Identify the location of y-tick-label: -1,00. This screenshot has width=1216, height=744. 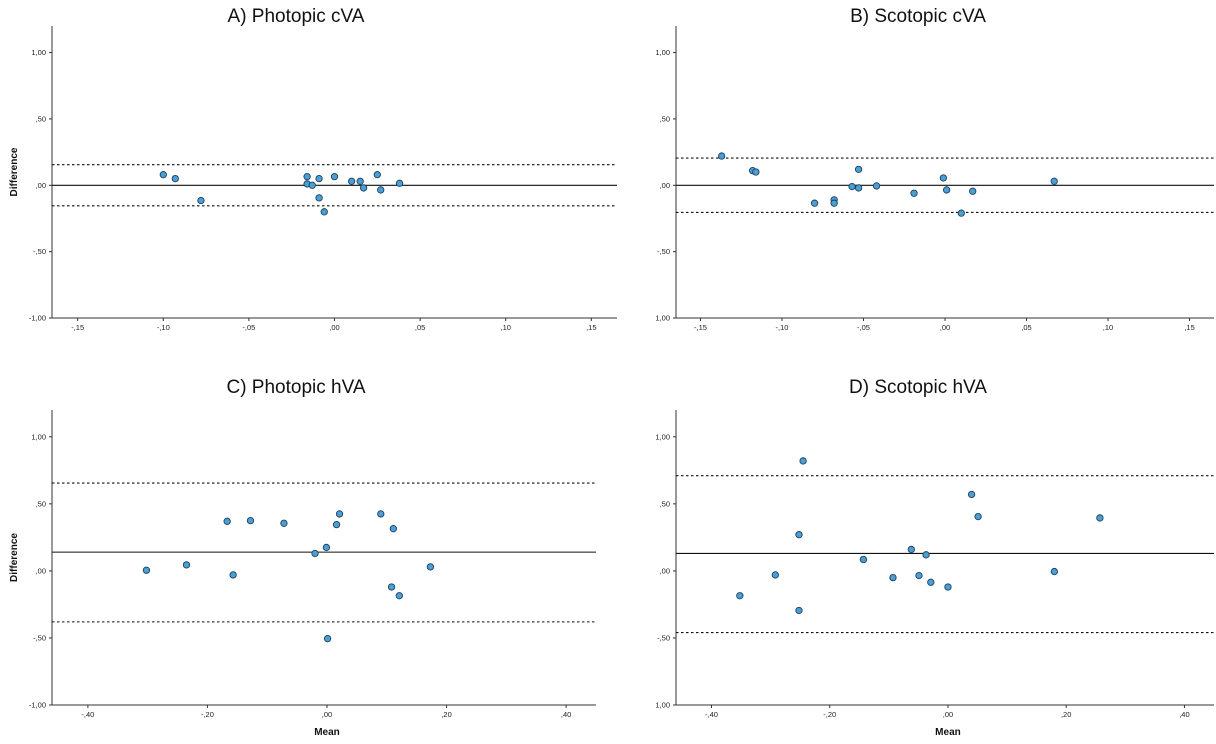
(37, 318).